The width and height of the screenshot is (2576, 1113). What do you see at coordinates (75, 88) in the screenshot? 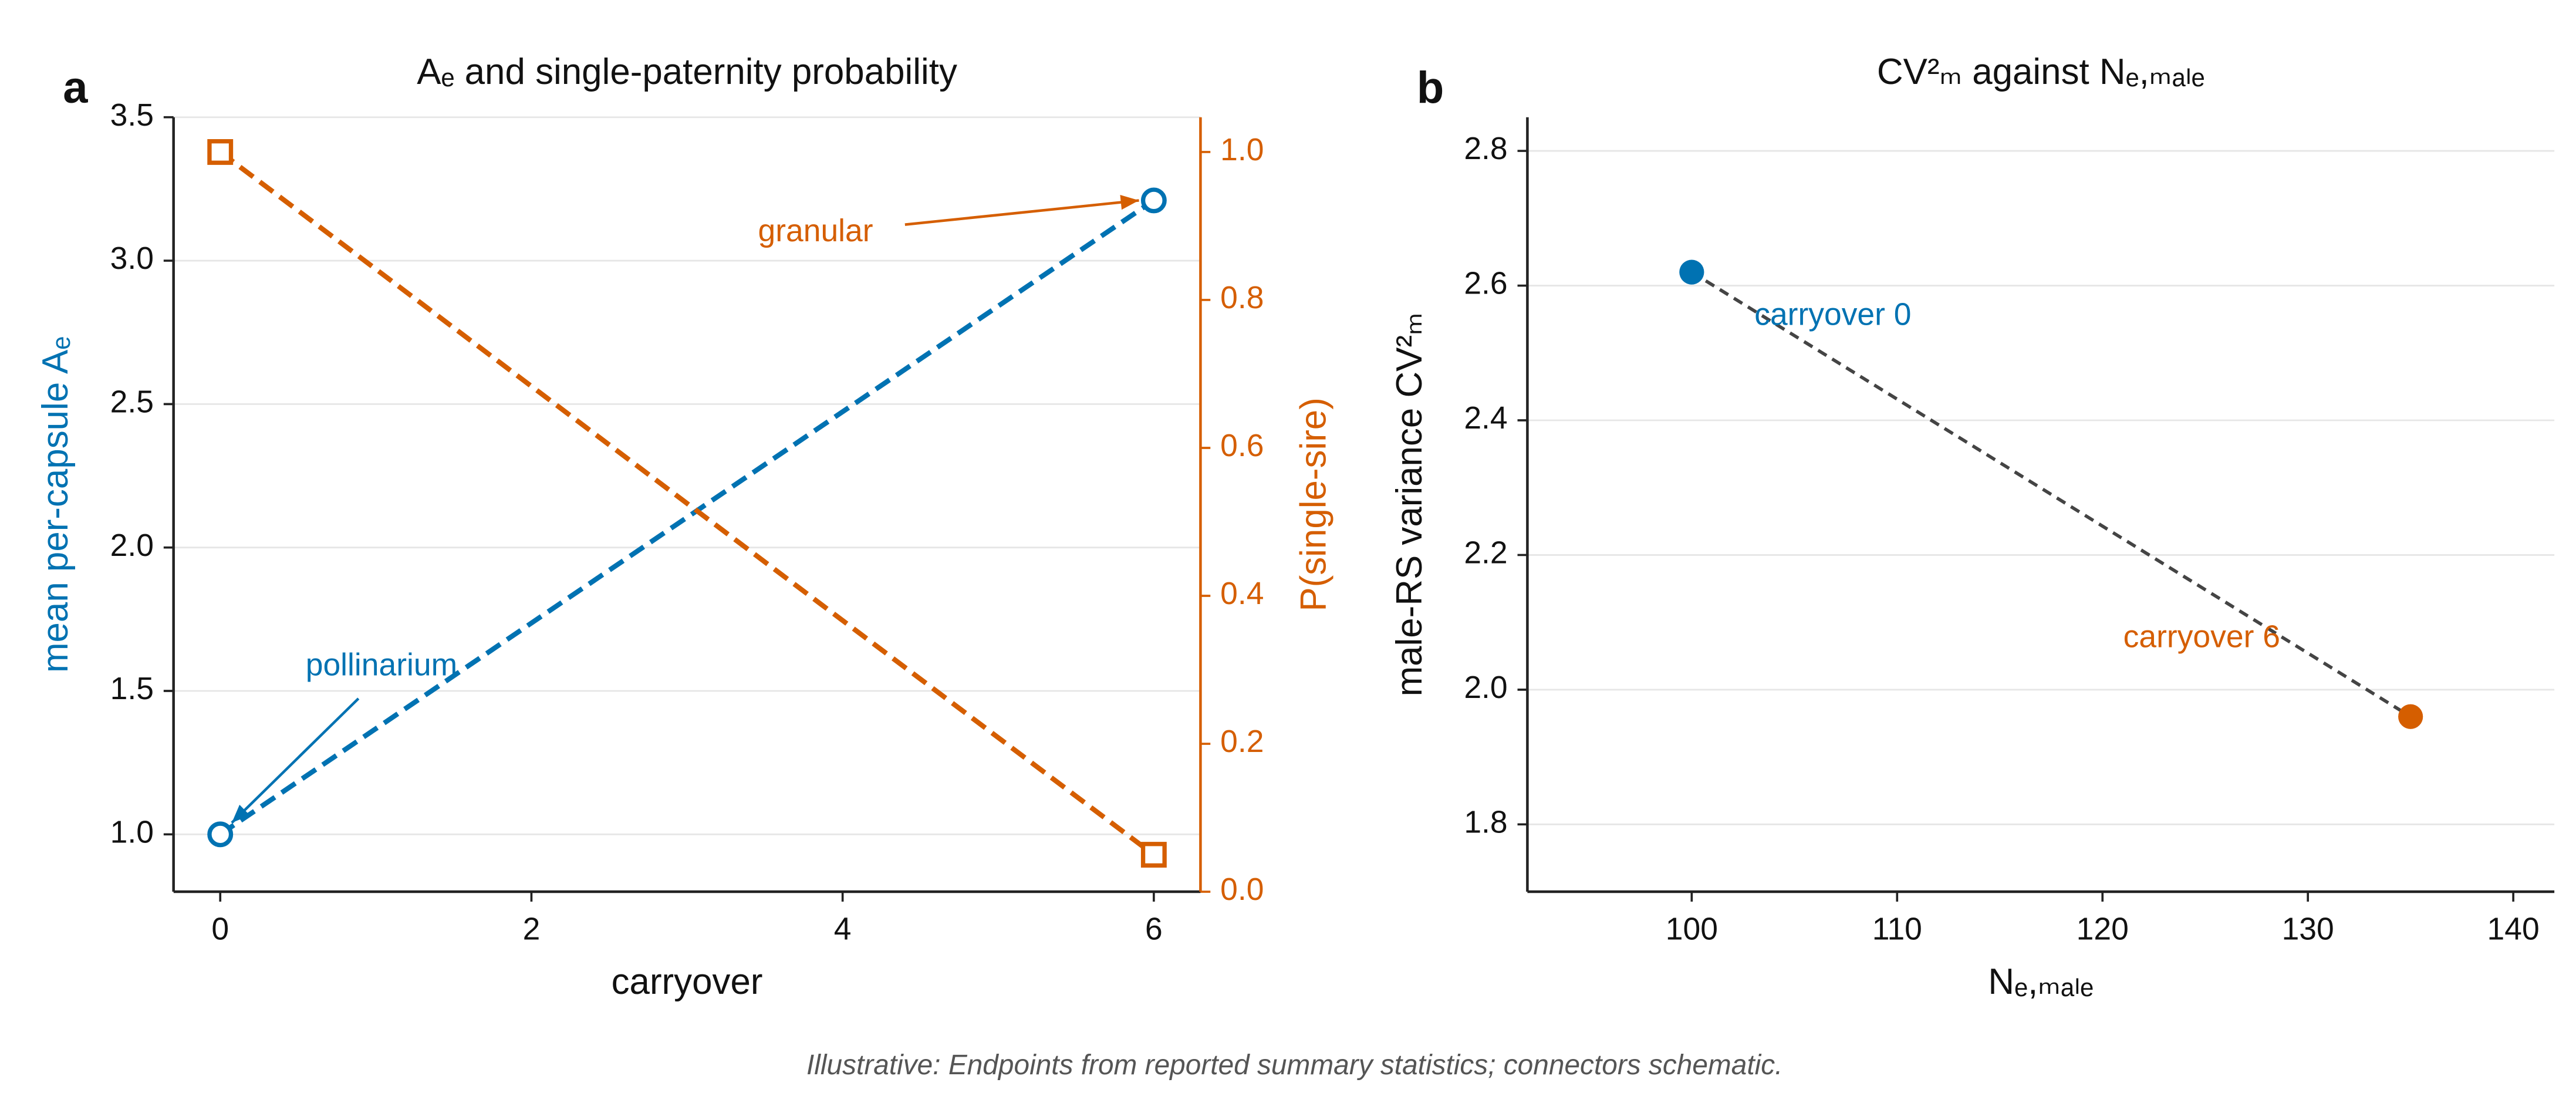
I see `panel-label: a` at bounding box center [75, 88].